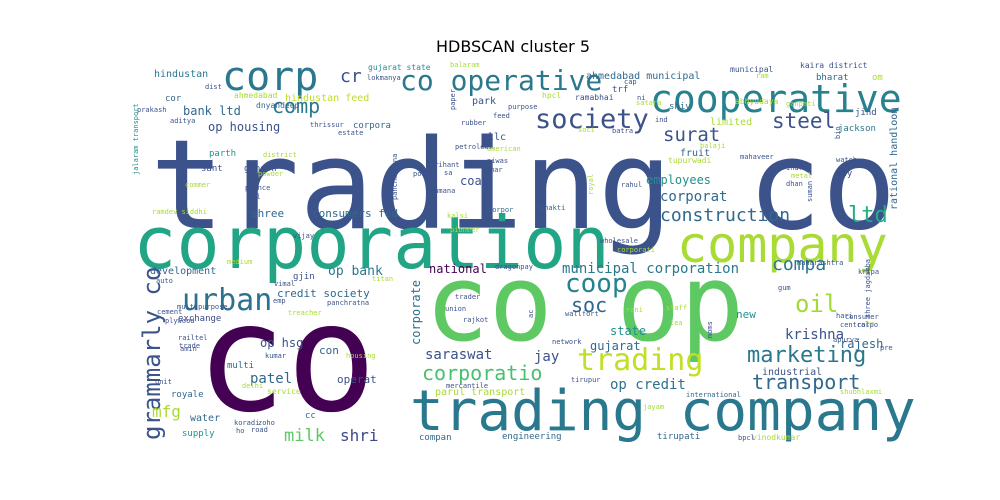  Describe the element at coordinates (648, 103) in the screenshot. I see `word-satara: satara` at that location.